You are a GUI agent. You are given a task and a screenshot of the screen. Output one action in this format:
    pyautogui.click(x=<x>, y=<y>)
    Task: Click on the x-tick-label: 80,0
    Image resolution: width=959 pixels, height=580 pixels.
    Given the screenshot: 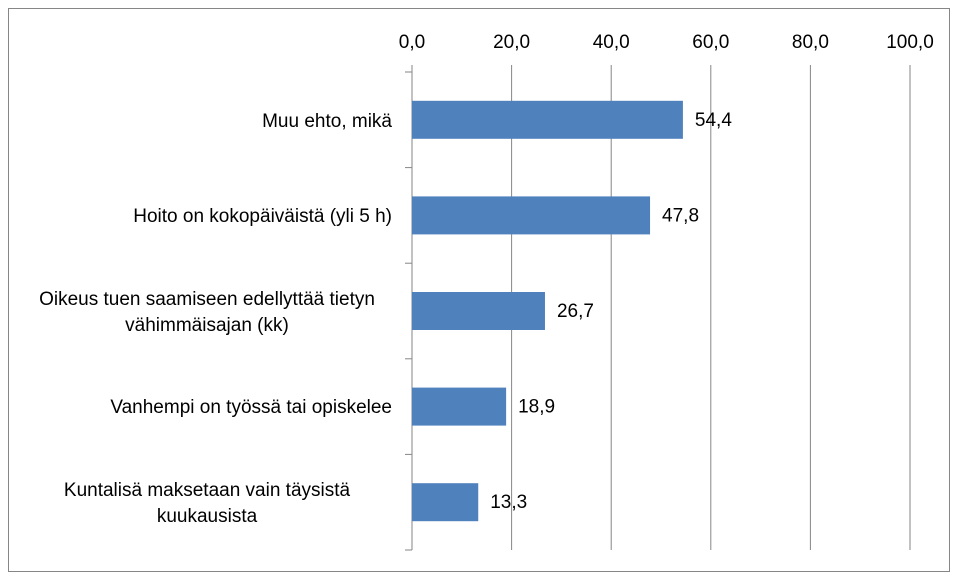 What is the action you would take?
    pyautogui.click(x=810, y=42)
    